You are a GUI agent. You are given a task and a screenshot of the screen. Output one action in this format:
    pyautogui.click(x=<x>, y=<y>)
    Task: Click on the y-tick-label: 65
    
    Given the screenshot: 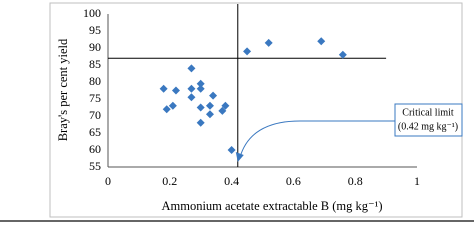 What is the action you would take?
    pyautogui.click(x=95, y=132)
    